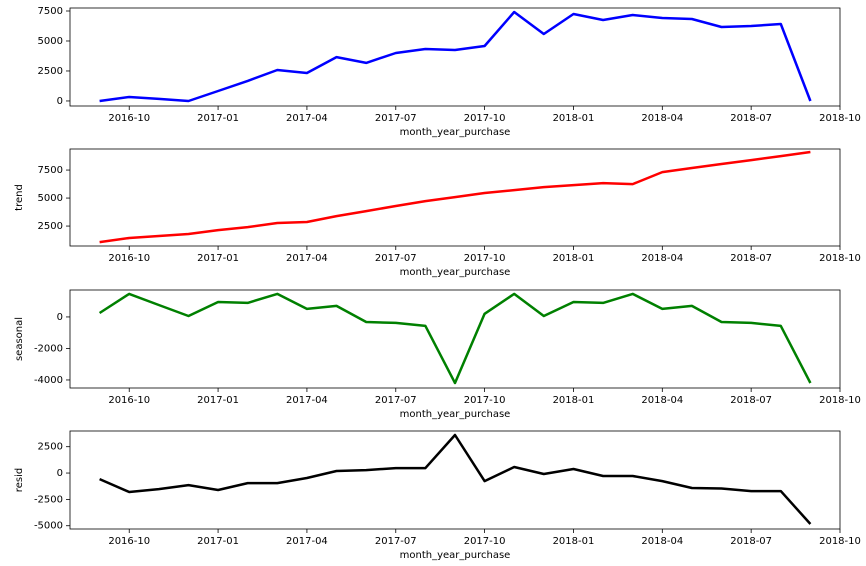 Image resolution: width=866 pixels, height=566 pixels. Describe the element at coordinates (48, 526) in the screenshot. I see `y-tick-label: -5000` at that location.